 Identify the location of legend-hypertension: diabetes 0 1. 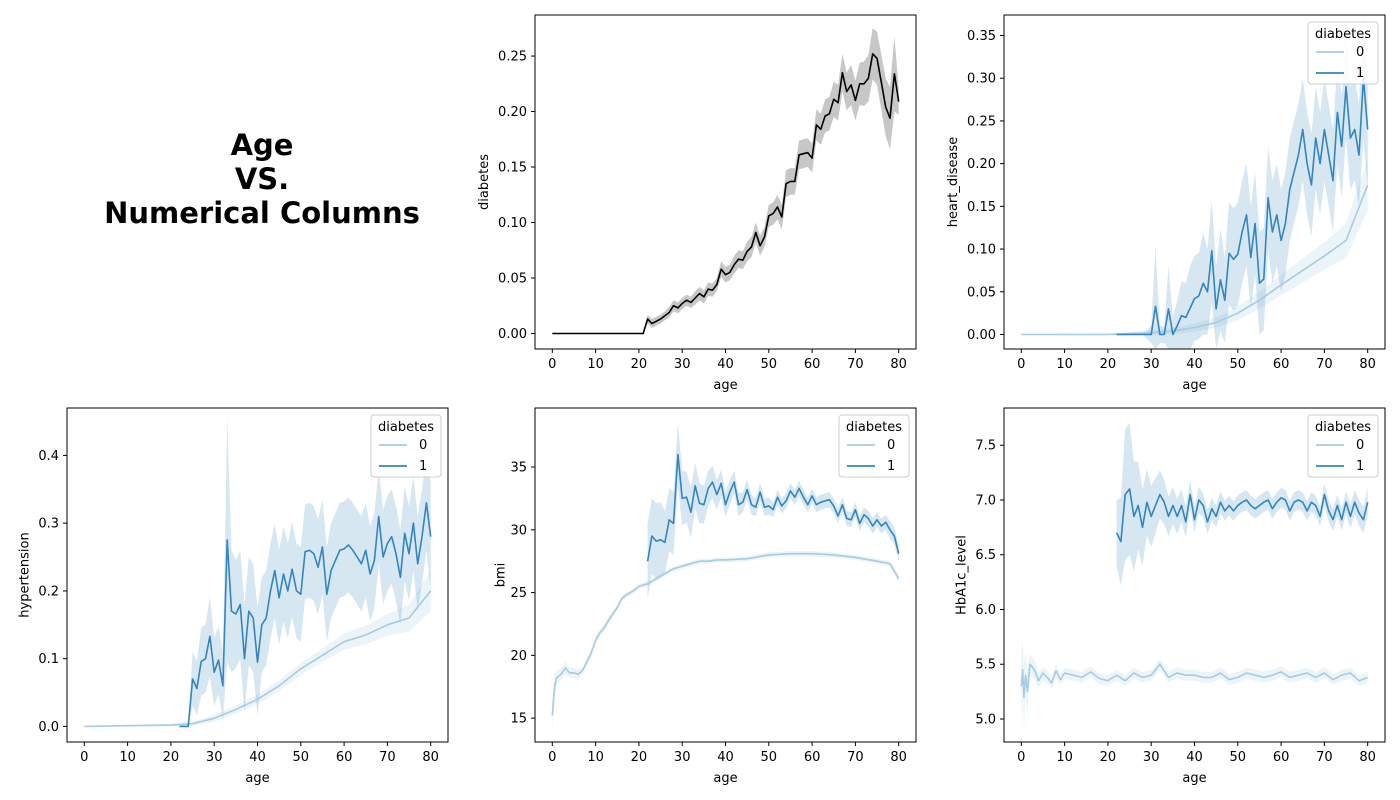
(406, 446).